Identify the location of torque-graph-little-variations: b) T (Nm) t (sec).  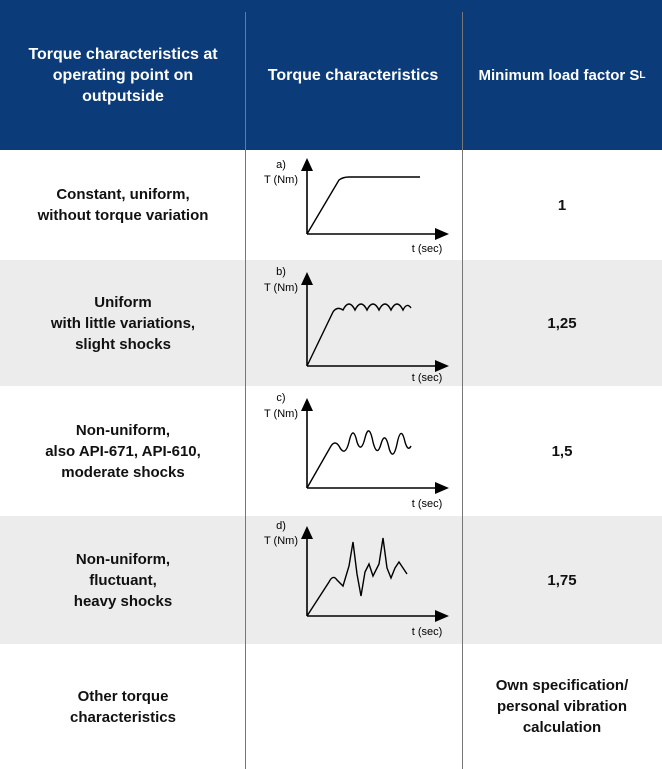
(353, 323).